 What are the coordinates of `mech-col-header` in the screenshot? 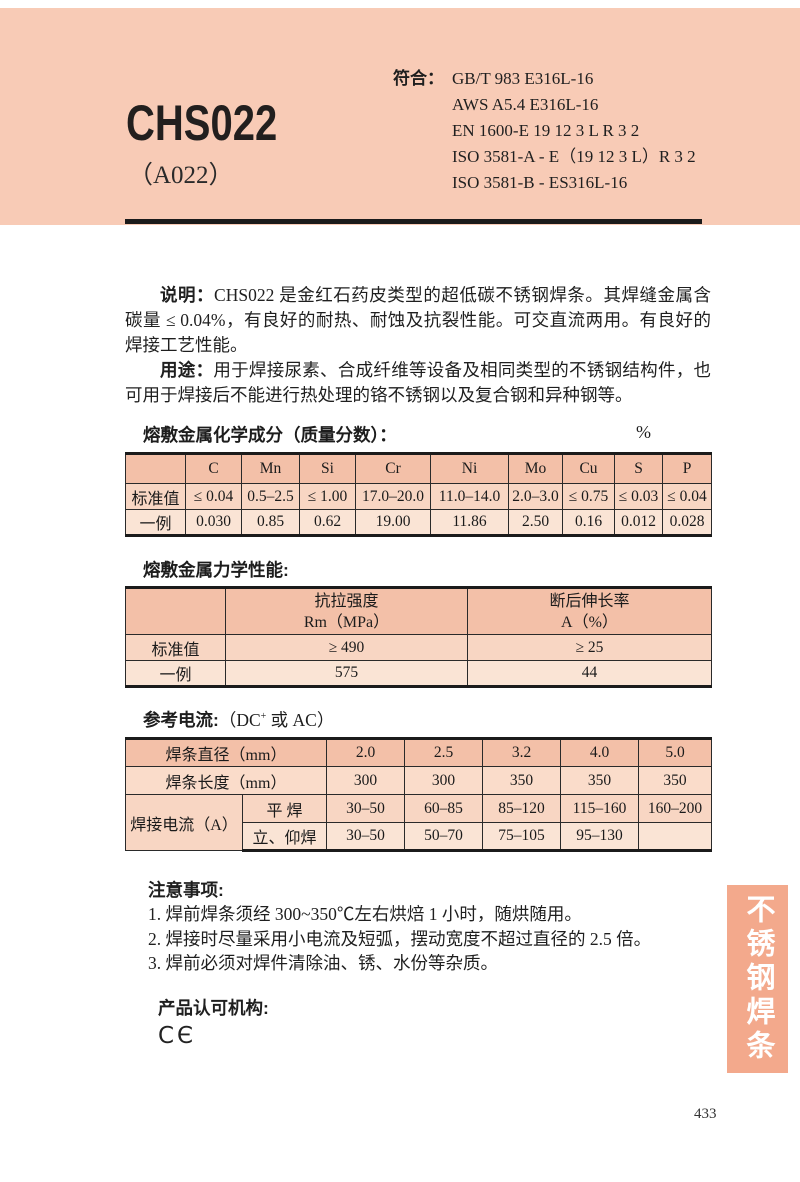 It's located at (175, 610).